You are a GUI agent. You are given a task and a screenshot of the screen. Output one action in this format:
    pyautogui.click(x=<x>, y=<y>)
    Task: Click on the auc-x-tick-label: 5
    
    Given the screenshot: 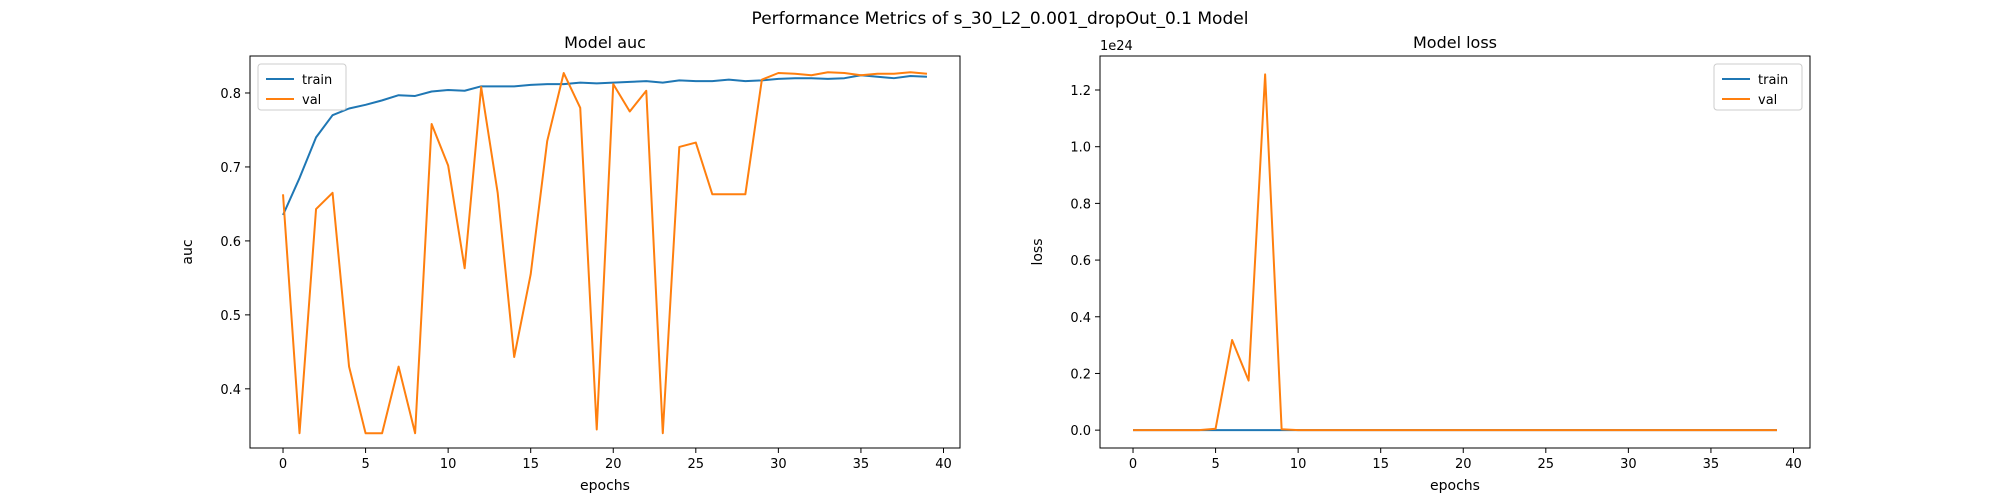 What is the action you would take?
    pyautogui.click(x=365, y=464)
    